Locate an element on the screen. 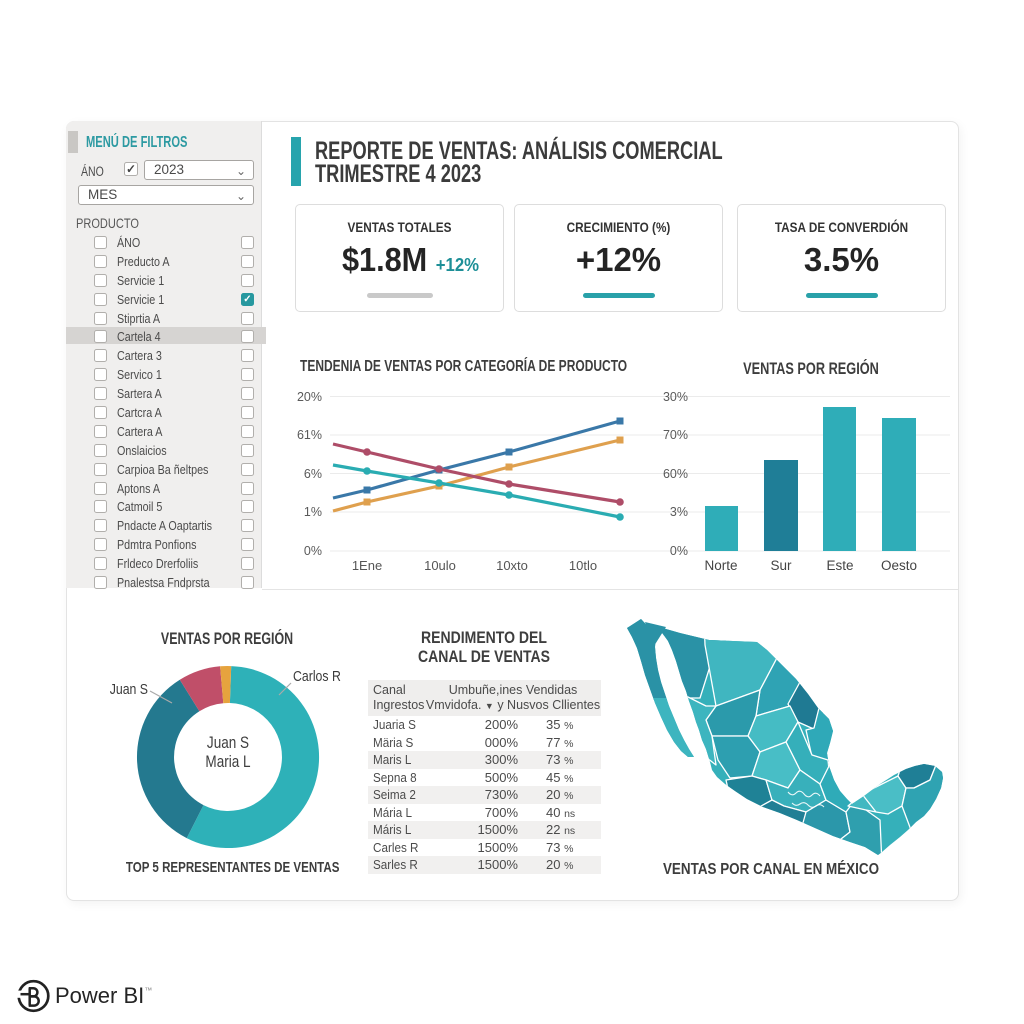  svg-text: 10xto is located at coordinates (512, 565).